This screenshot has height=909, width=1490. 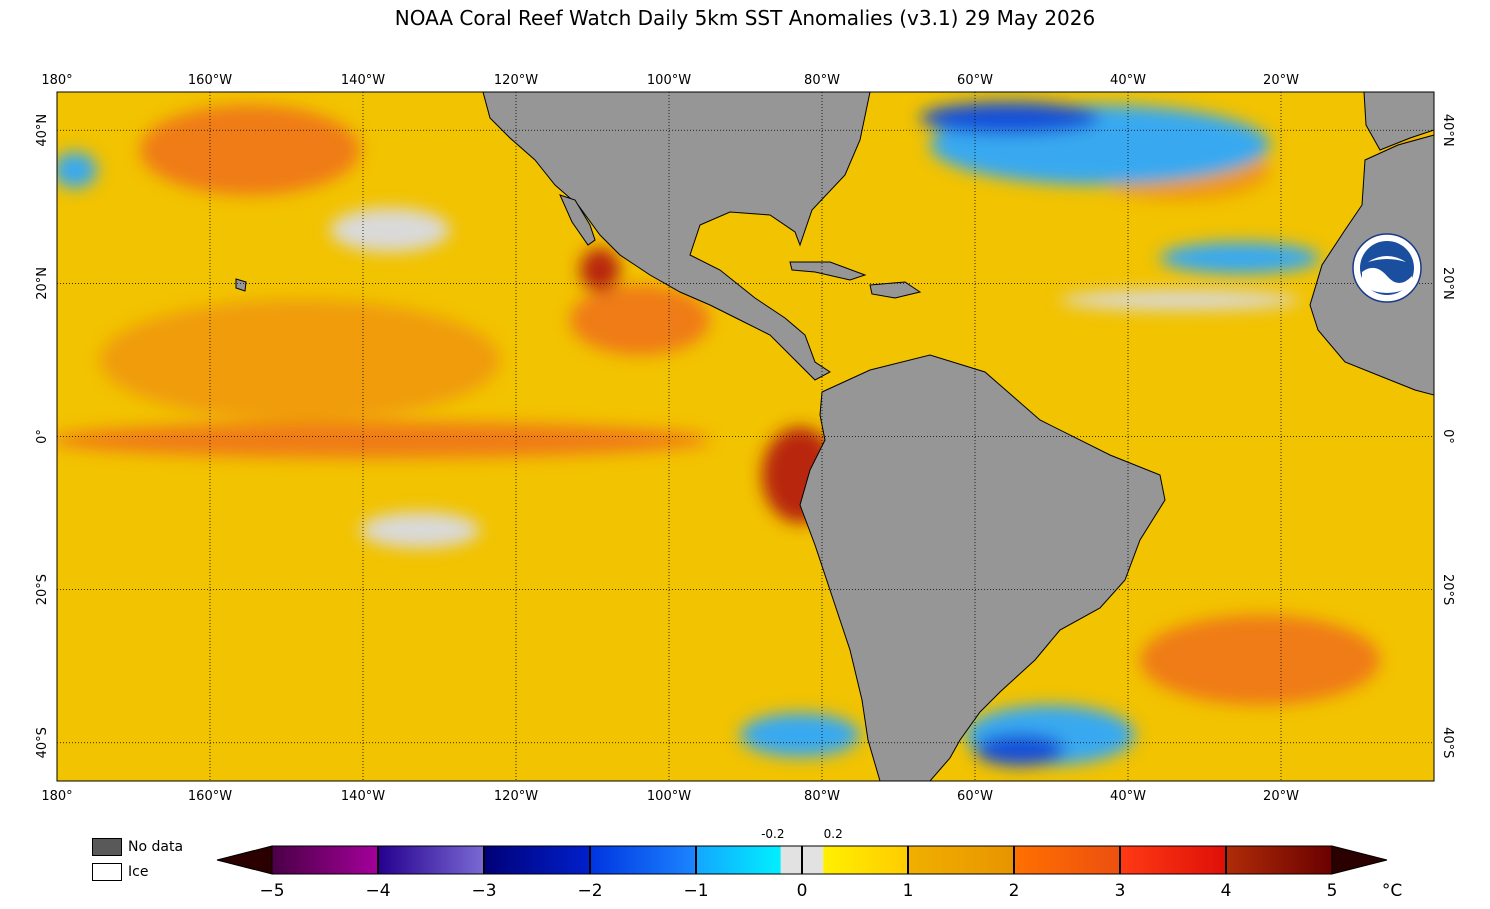 What do you see at coordinates (56, 794) in the screenshot?
I see `lon-tick-label-bottom: 180°` at bounding box center [56, 794].